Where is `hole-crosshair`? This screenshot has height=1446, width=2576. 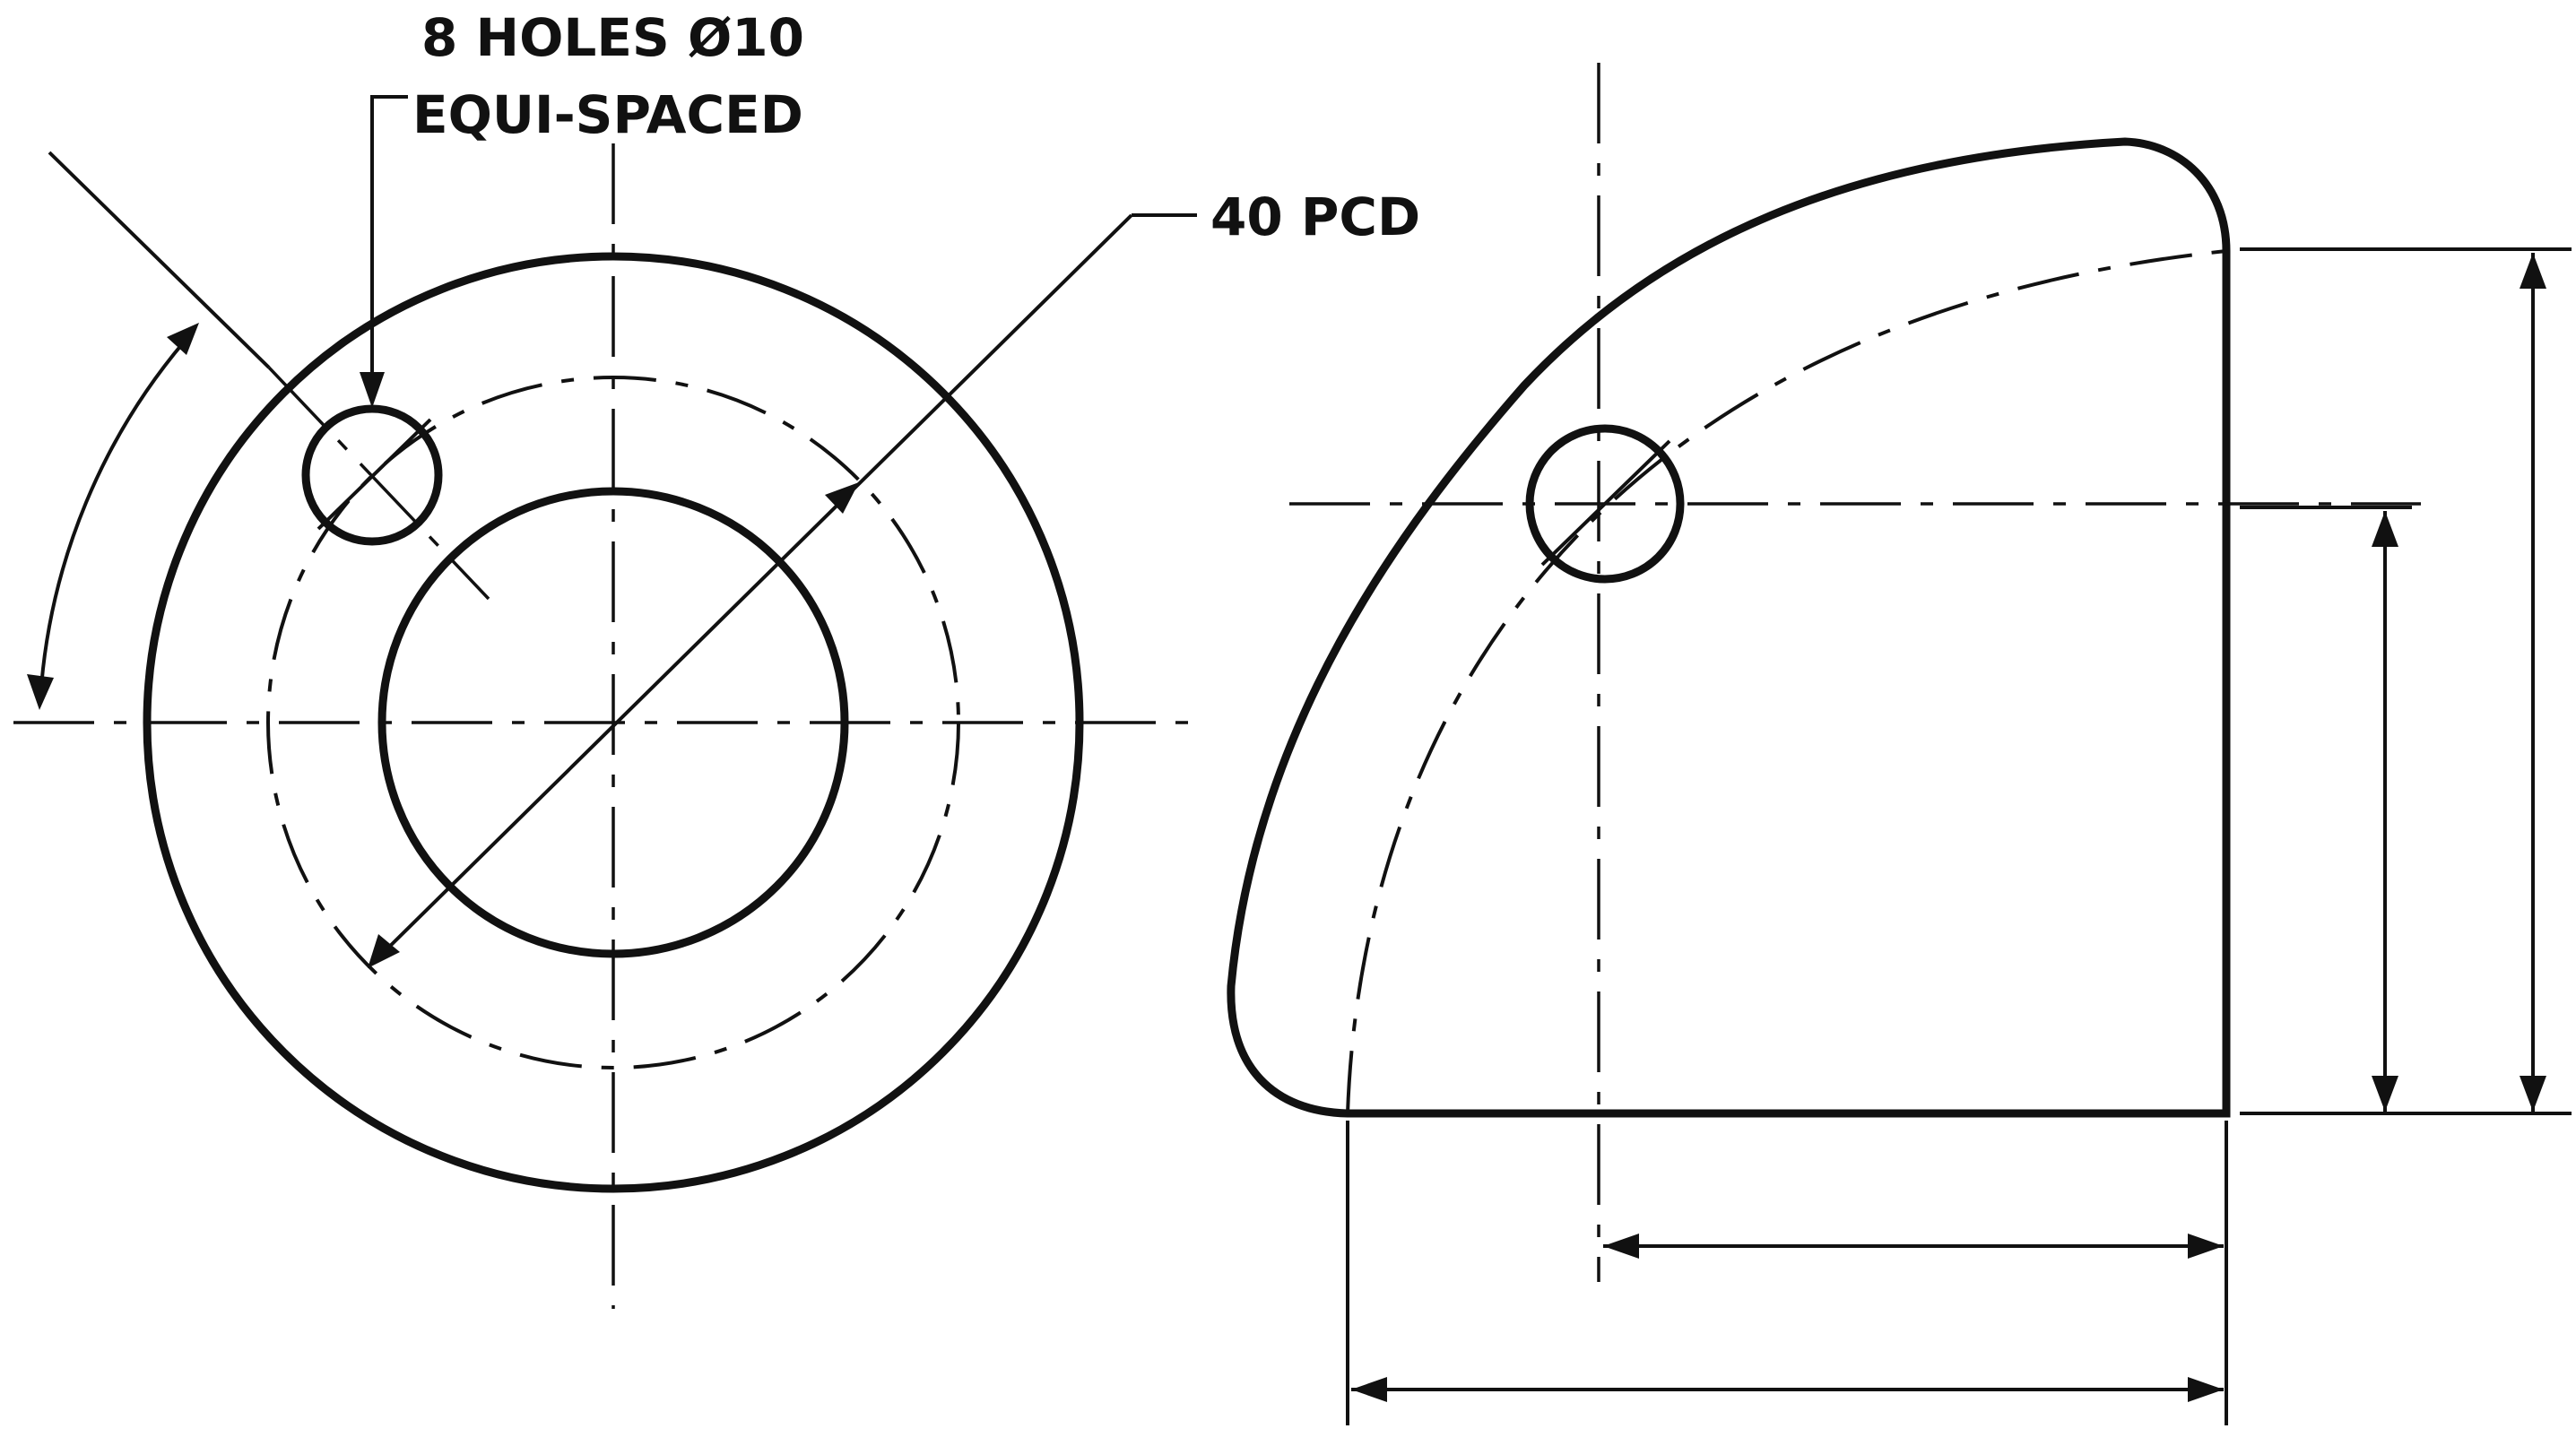
hole-crosshair is located at coordinates (374, 474).